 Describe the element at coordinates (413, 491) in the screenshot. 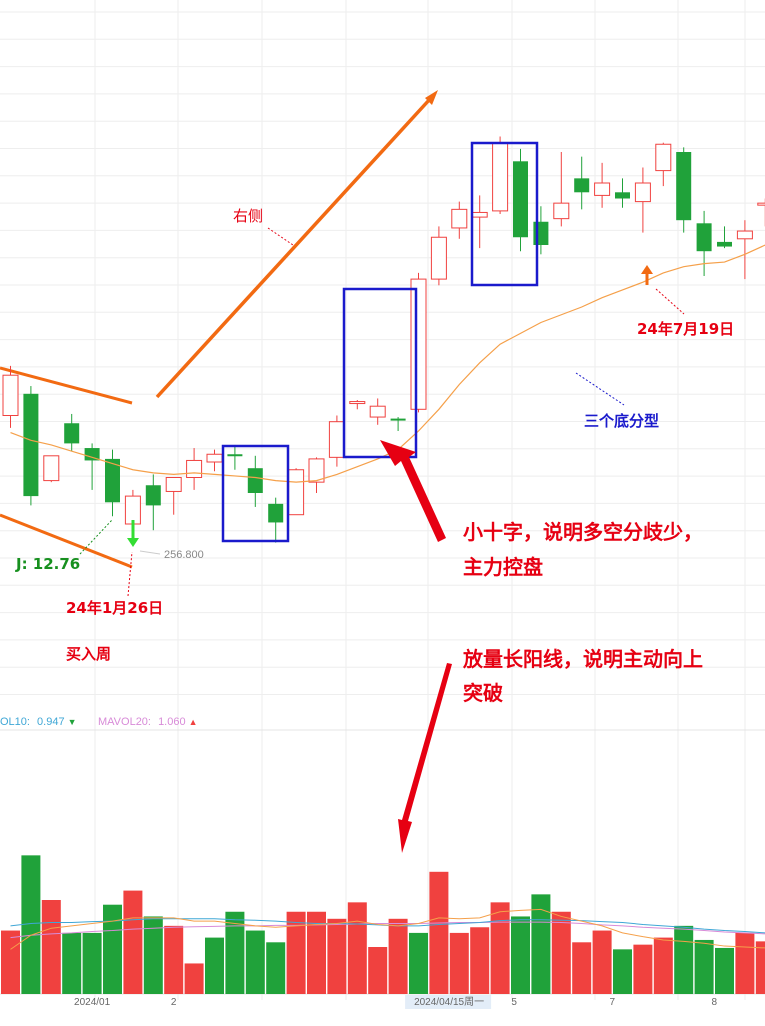

I see `doji-red-arrow` at that location.